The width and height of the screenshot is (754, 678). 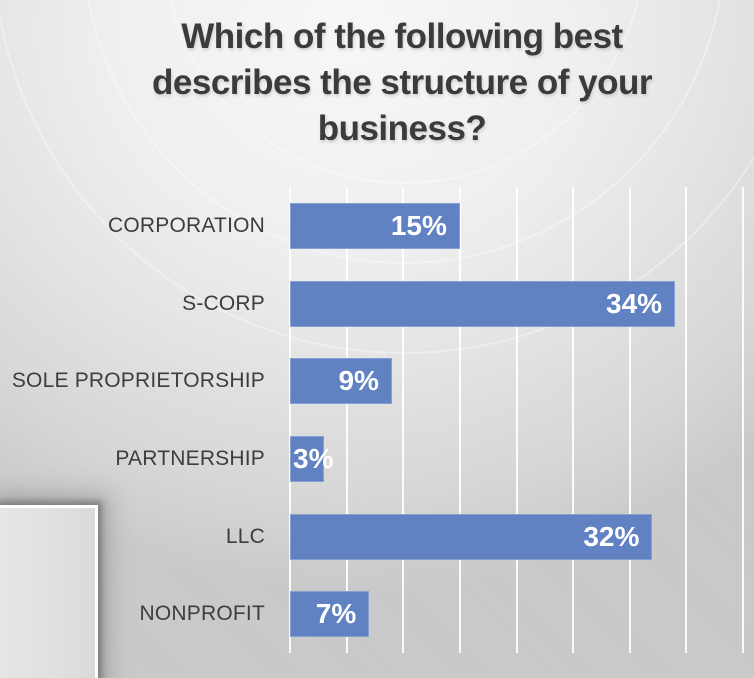 I want to click on category-label: PARTNERSHIP, so click(x=190, y=458).